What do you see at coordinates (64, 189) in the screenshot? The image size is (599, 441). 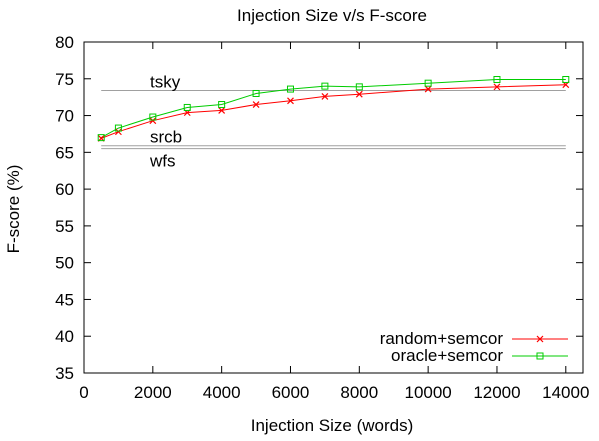 I see `y-tick-label: 60` at bounding box center [64, 189].